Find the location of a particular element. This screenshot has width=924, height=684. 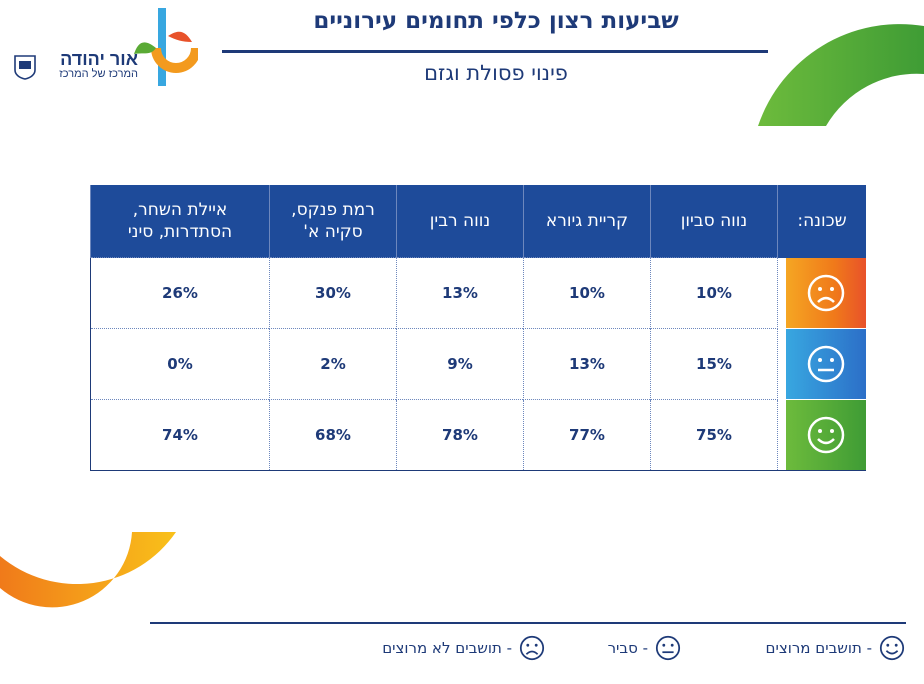

page-subtitle: פינוי פסולת וגזם is located at coordinates (496, 73).